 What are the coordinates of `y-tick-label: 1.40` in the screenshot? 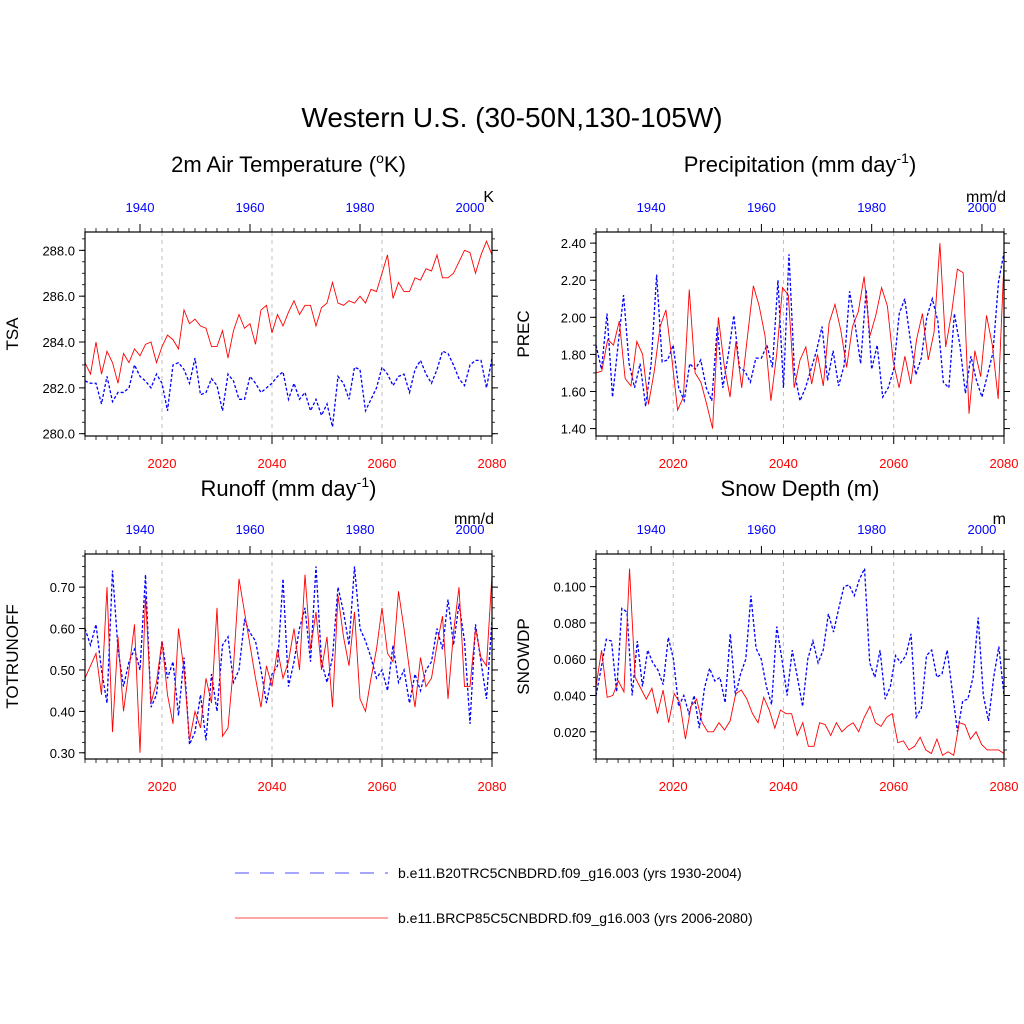 It's located at (573, 429).